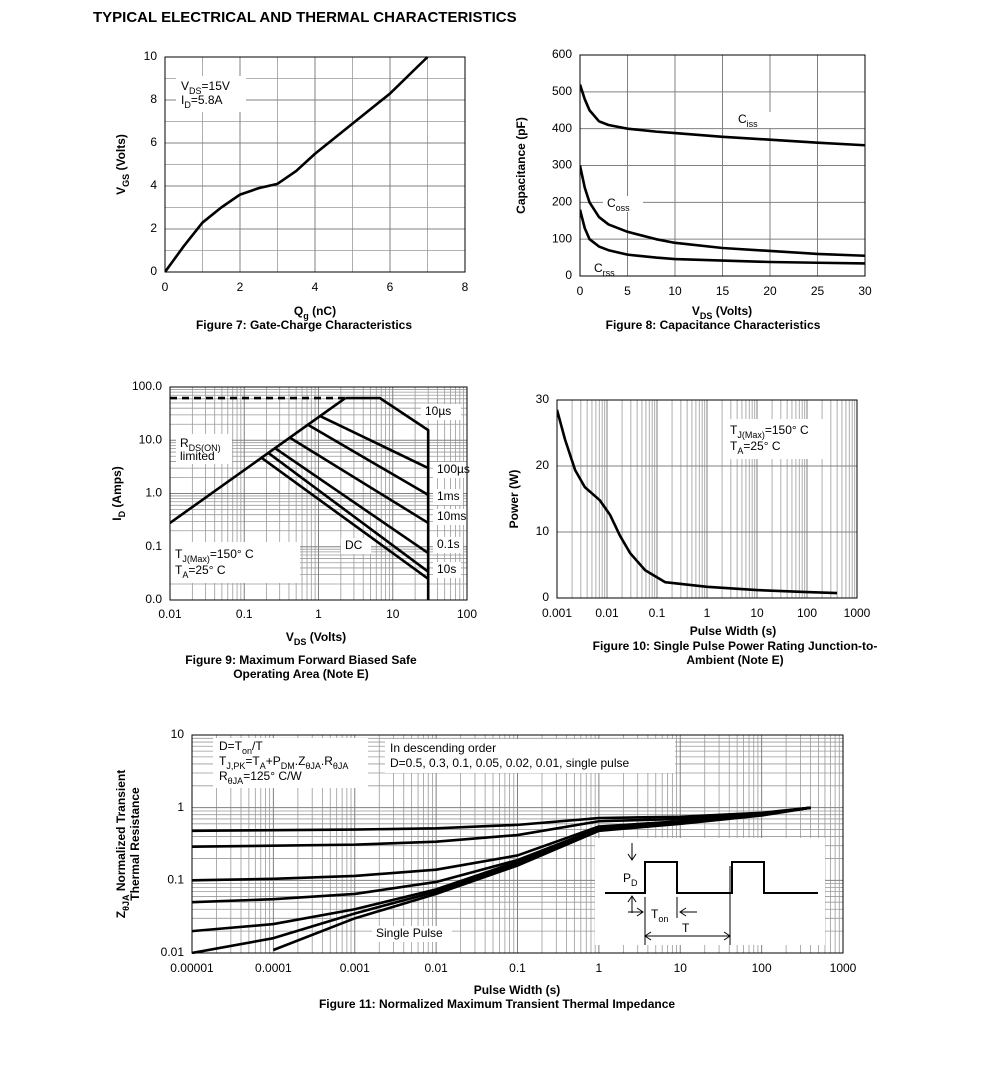 The image size is (991, 1067). What do you see at coordinates (121, 914) in the screenshot?
I see `text-part: Z` at bounding box center [121, 914].